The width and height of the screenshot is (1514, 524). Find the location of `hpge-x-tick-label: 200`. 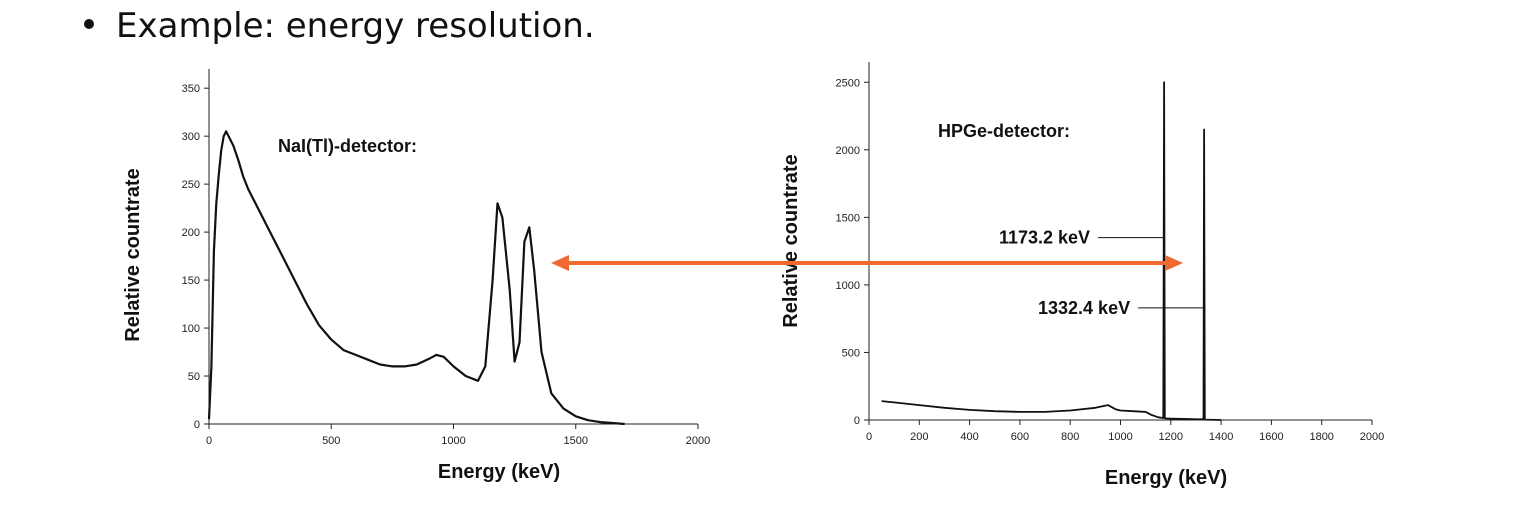

hpge-x-tick-label: 200 is located at coordinates (919, 437).